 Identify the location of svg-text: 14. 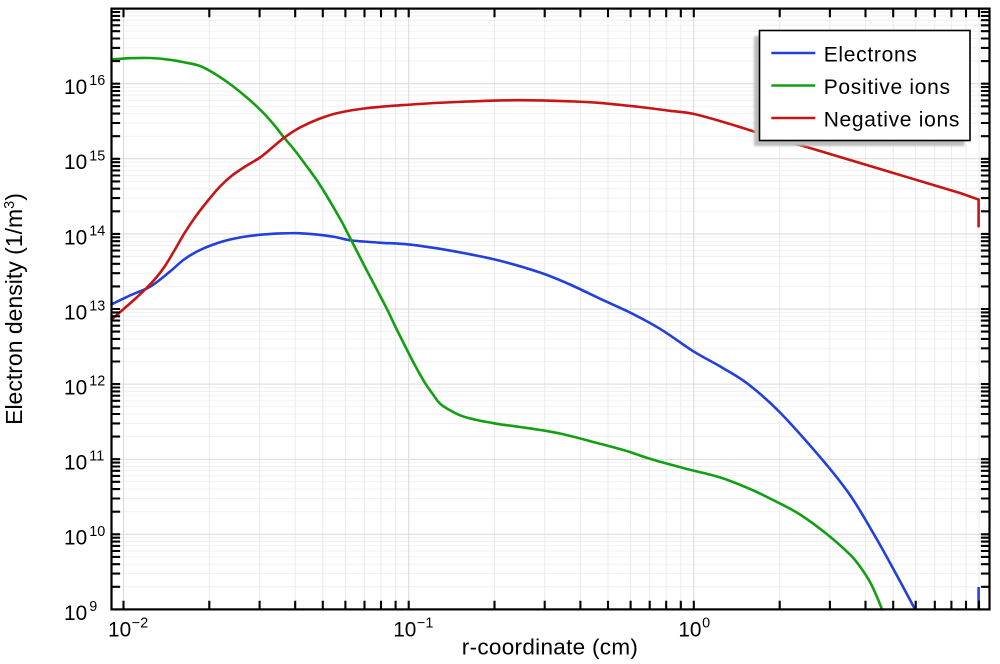
(97, 231).